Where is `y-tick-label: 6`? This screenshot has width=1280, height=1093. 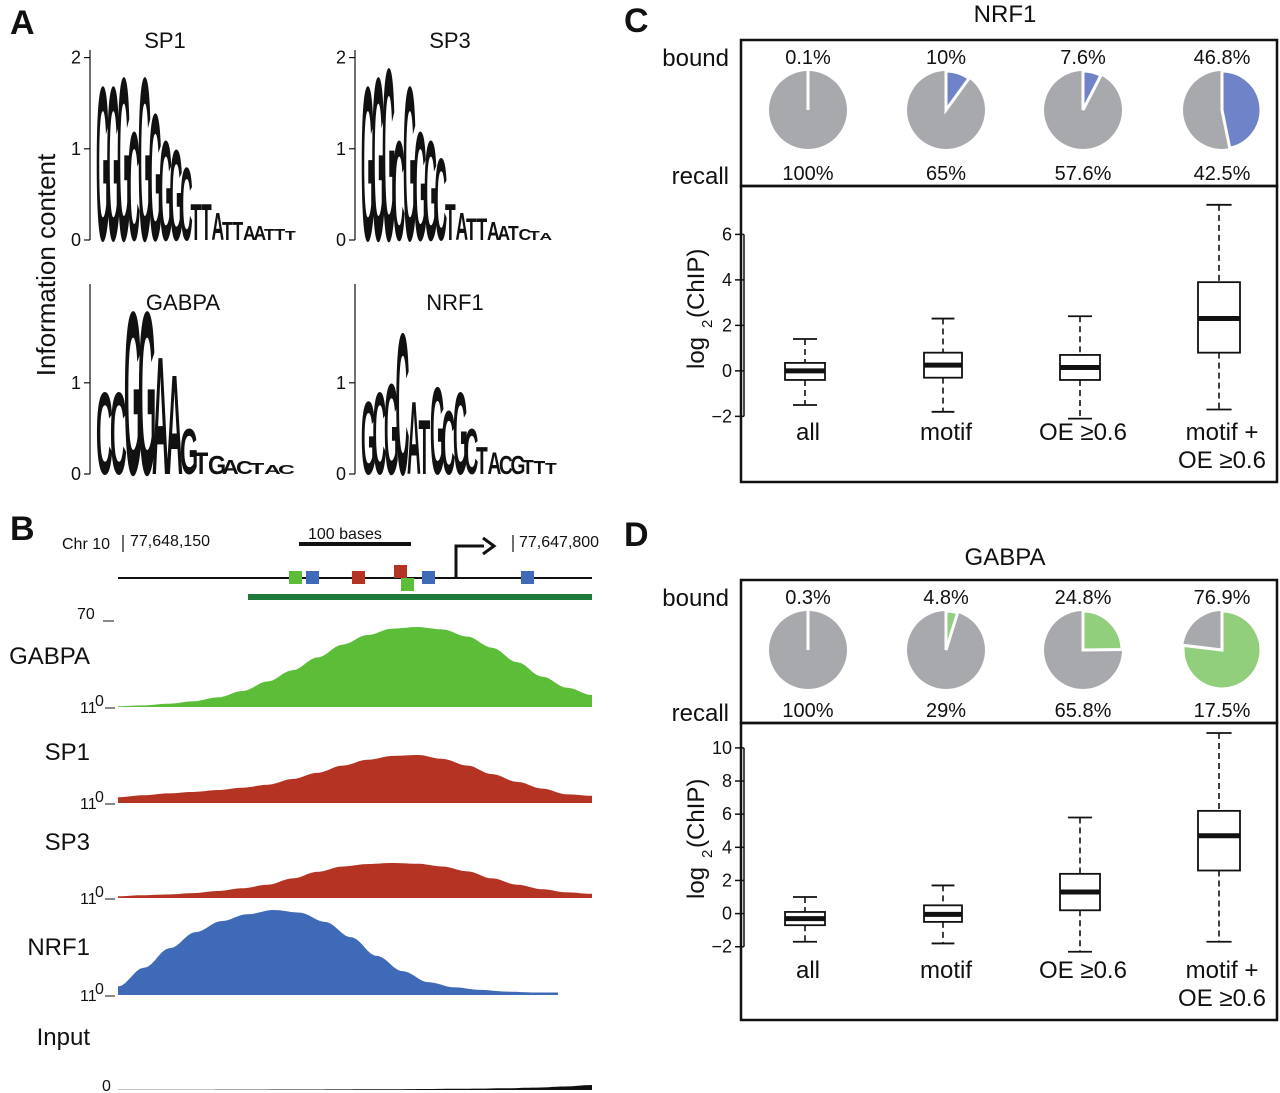 y-tick-label: 6 is located at coordinates (727, 814).